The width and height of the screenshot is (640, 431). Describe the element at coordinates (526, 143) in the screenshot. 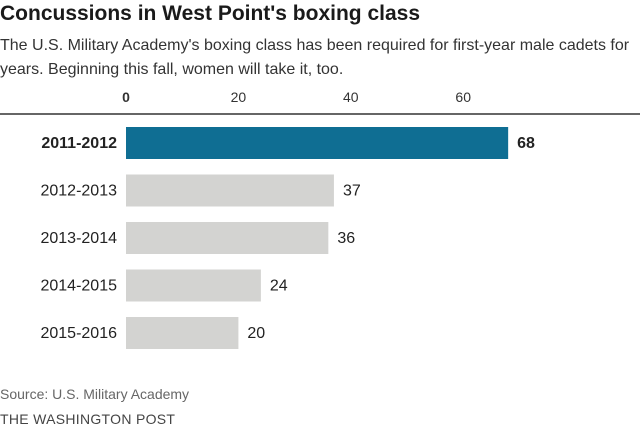

I see `value-label: 68` at that location.